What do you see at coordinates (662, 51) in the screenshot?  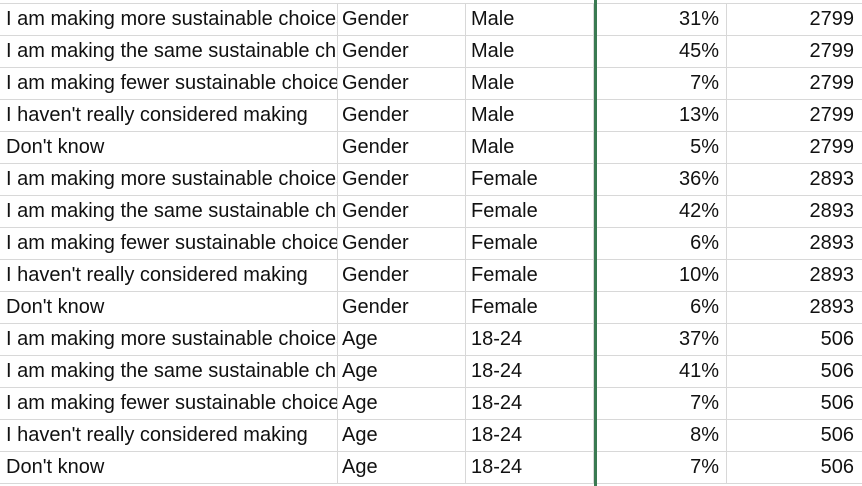 I see `cell-percent: 45%` at bounding box center [662, 51].